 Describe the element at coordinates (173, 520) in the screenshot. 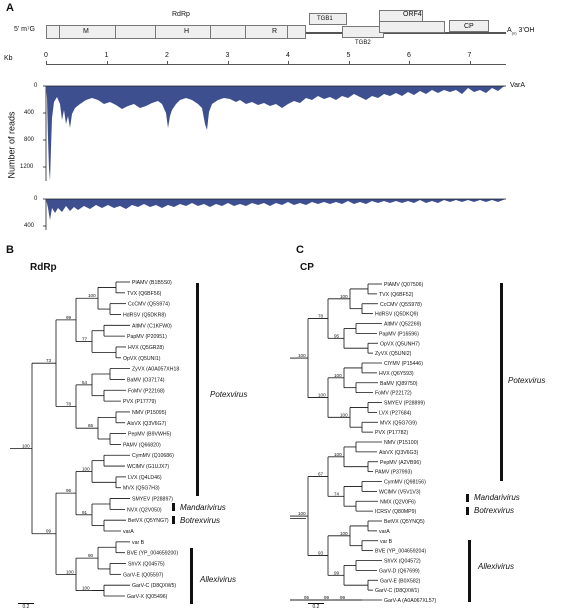

I see `botrexvirus-bar-b` at that location.